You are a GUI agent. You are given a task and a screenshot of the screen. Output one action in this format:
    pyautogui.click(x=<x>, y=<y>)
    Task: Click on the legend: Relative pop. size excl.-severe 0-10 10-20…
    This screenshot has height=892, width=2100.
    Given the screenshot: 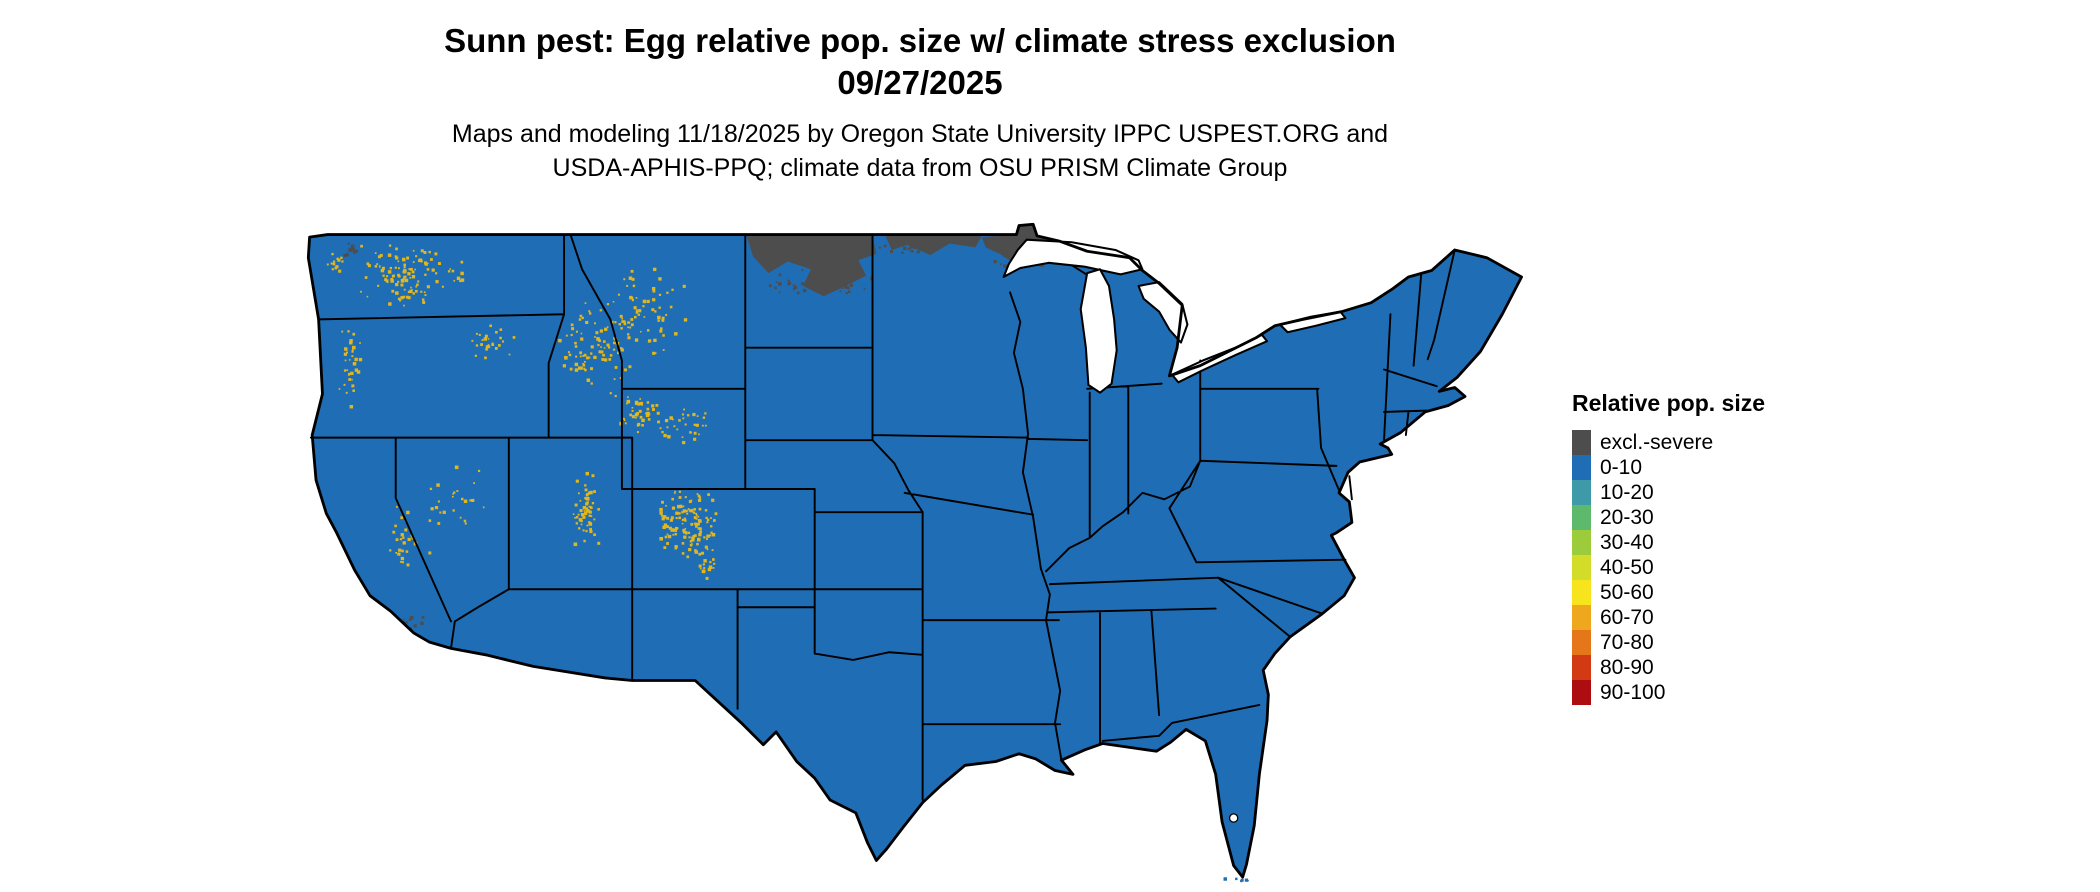 What is the action you would take?
    pyautogui.click(x=1668, y=547)
    